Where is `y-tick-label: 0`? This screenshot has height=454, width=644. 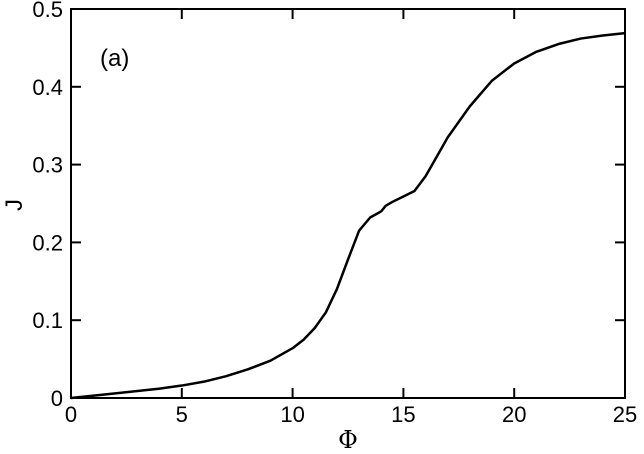 y-tick-label: 0 is located at coordinates (57, 398).